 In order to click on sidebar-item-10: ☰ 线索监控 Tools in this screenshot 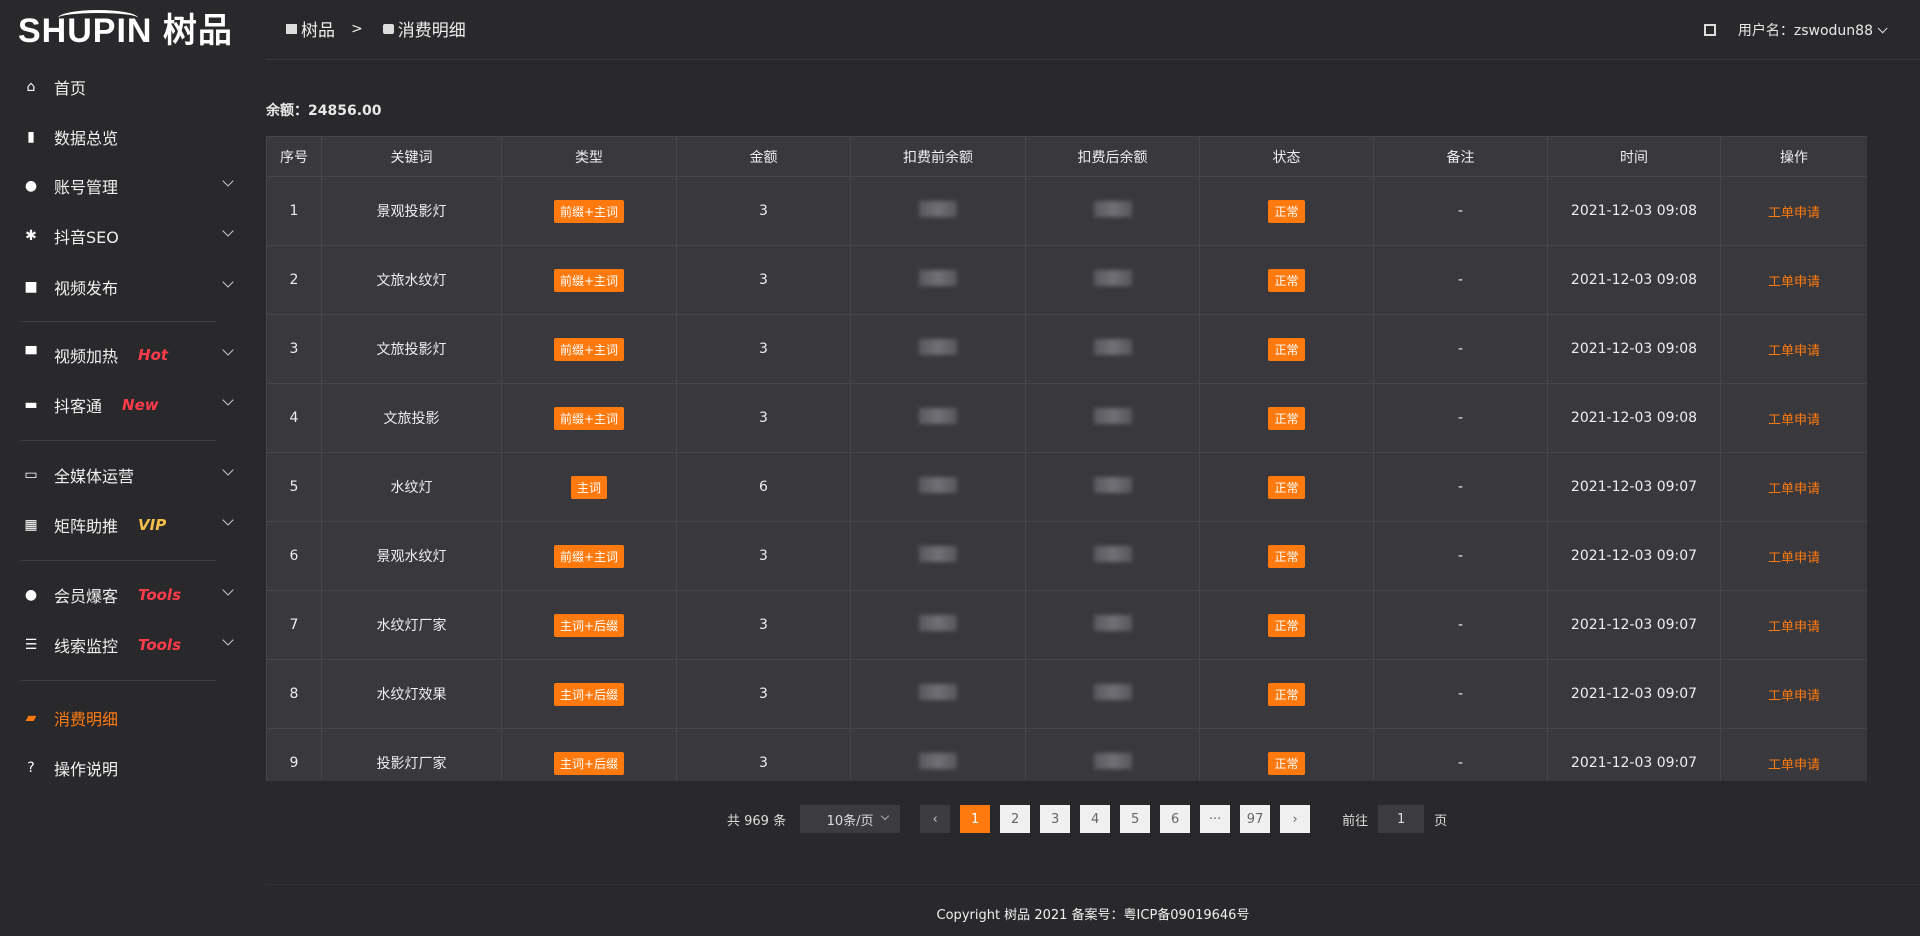, I will do `click(128, 645)`.